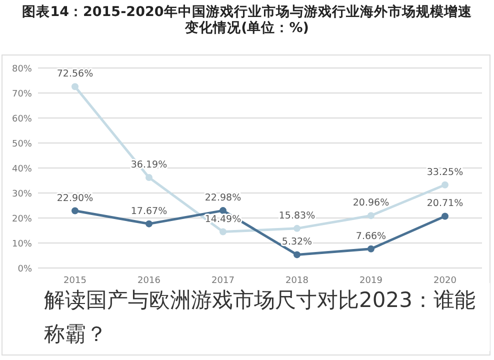 Image resolution: width=494 pixels, height=360 pixels. Describe the element at coordinates (297, 281) in the screenshot. I see `x-tick-label: 2018` at that location.